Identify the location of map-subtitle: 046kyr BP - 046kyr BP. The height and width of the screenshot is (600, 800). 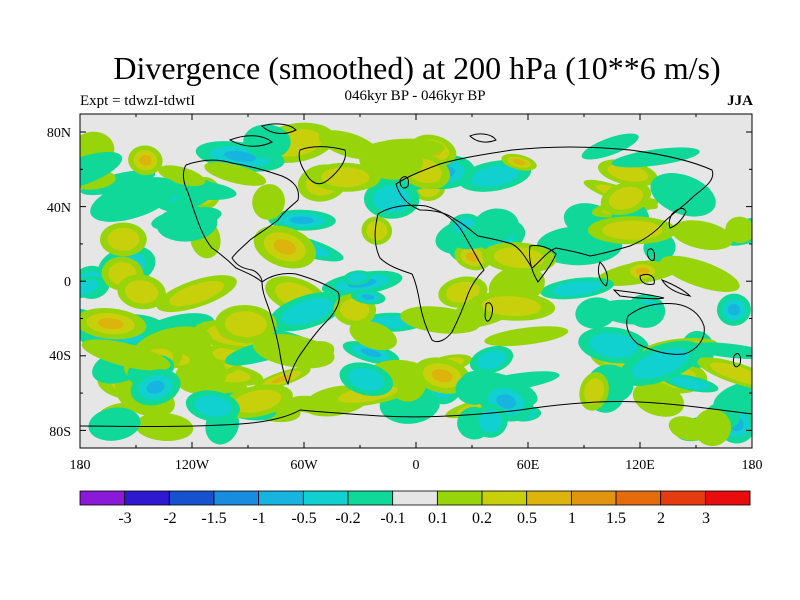
(415, 96).